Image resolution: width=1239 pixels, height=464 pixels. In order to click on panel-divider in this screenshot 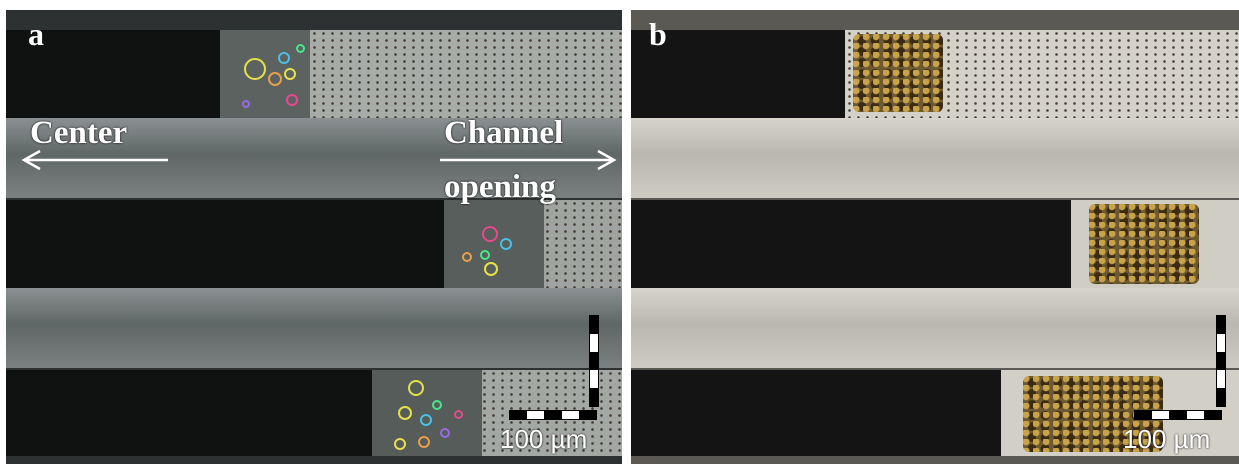, I will do `click(626, 232)`.